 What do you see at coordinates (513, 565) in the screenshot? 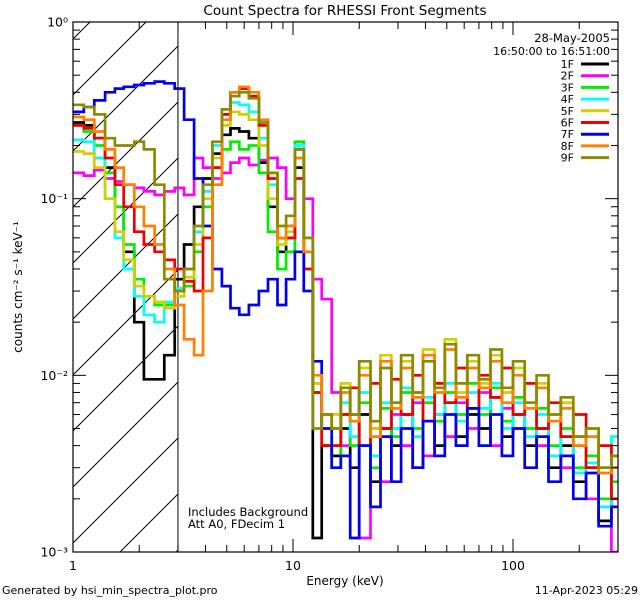
I see `x-tick-label-100: 100` at bounding box center [513, 565].